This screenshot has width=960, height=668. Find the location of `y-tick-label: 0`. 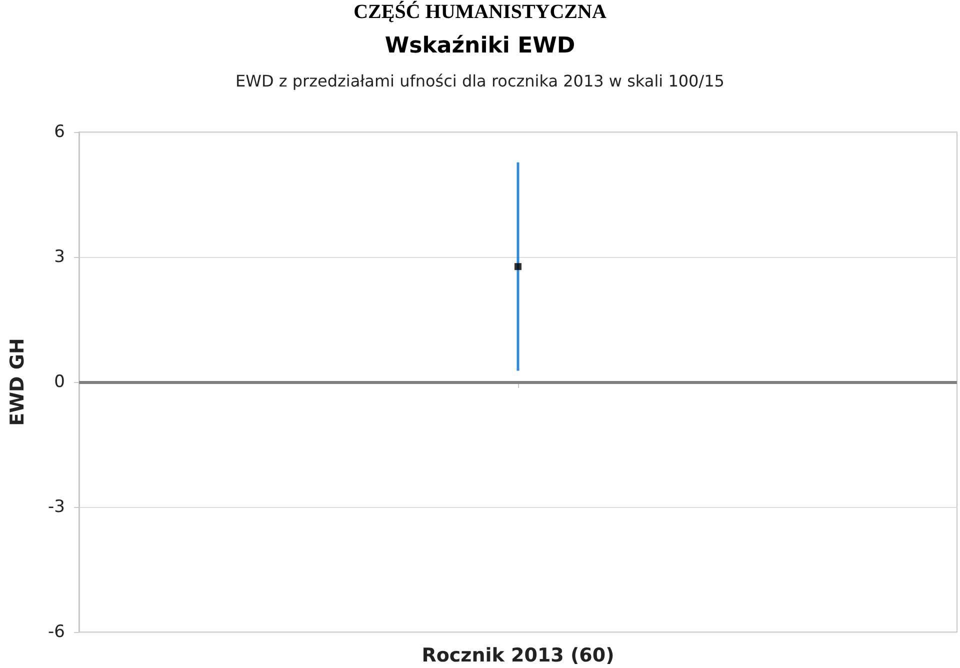

y-tick-label: 0 is located at coordinates (59, 382).